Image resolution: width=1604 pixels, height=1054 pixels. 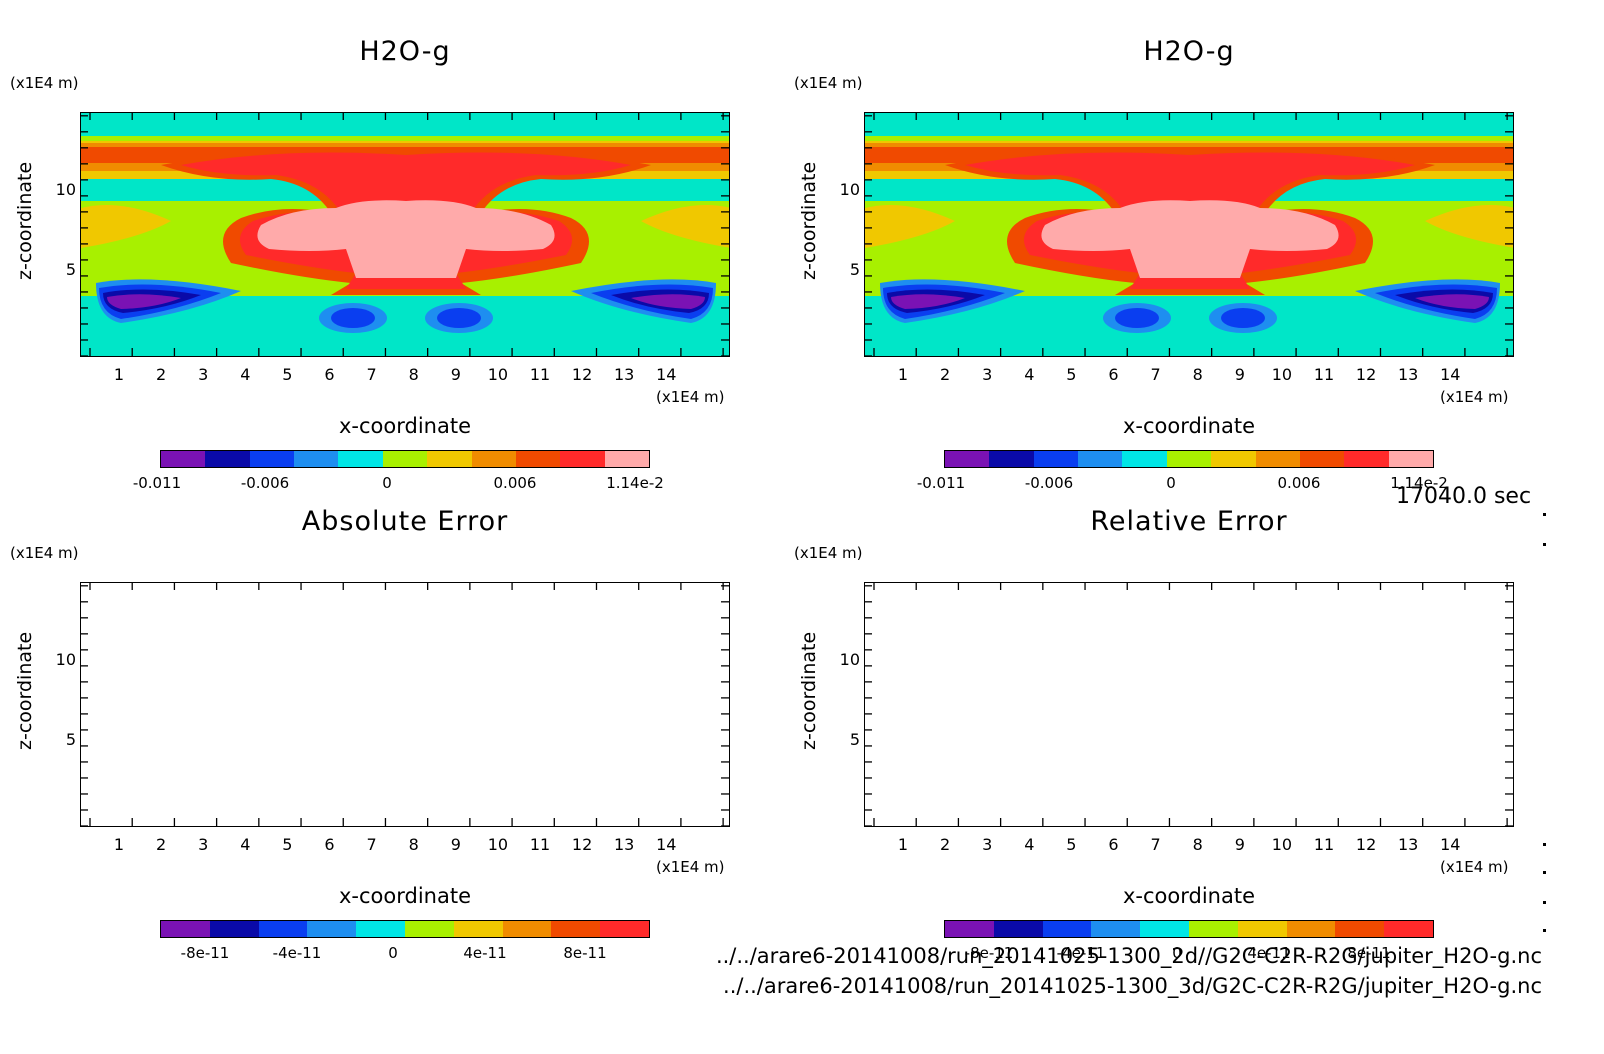 I want to click on contour-plot-area, so click(x=405, y=234).